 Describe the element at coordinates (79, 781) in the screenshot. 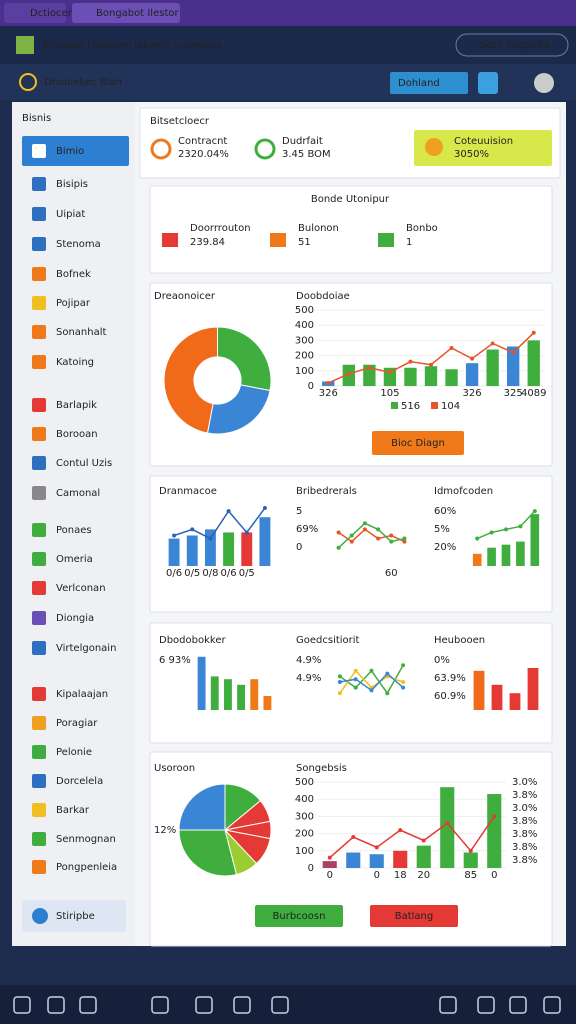

I see `sidebar-item: Dorcelela` at that location.